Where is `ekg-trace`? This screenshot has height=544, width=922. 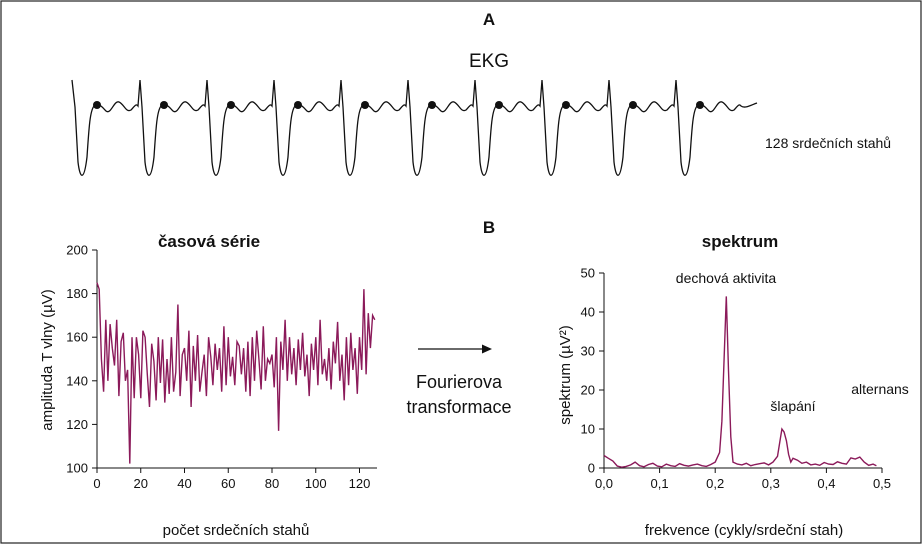
ekg-trace is located at coordinates (414, 127).